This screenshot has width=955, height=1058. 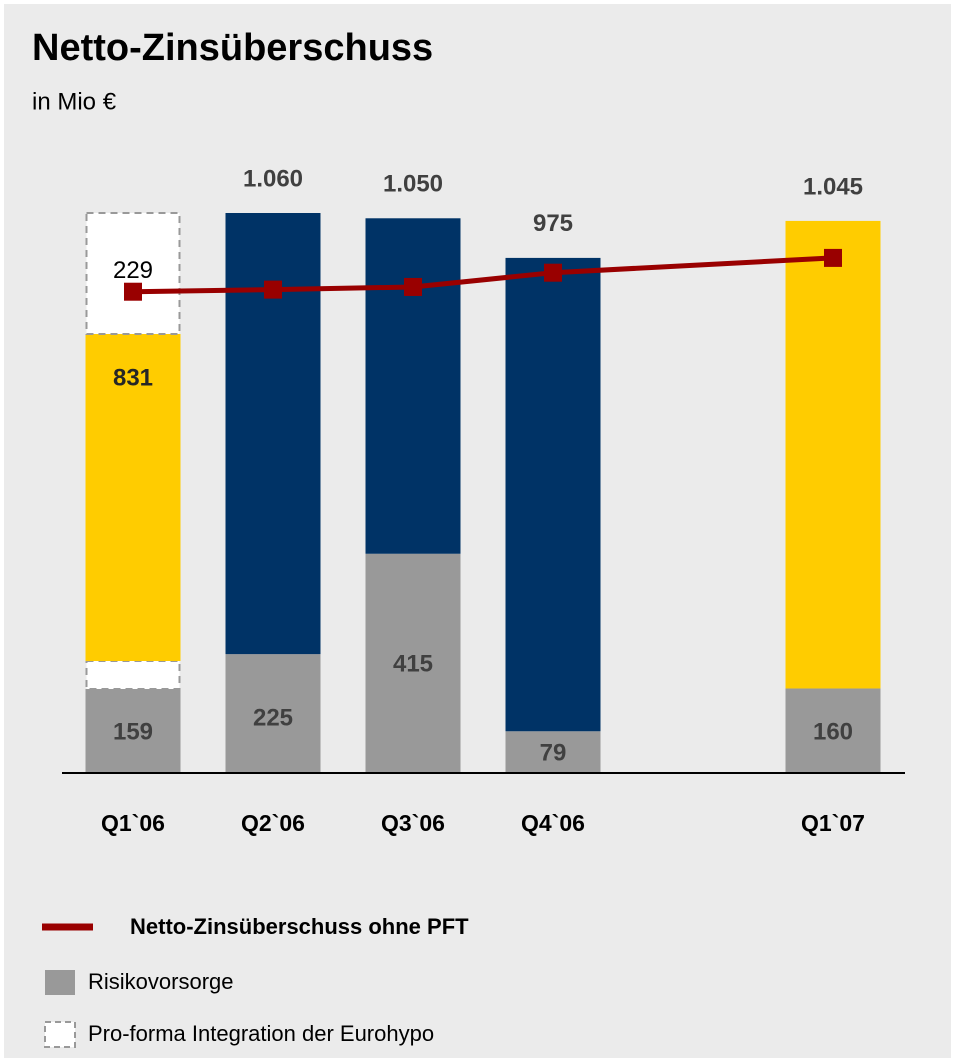 What do you see at coordinates (133, 377) in the screenshot?
I see `total-label: 831` at bounding box center [133, 377].